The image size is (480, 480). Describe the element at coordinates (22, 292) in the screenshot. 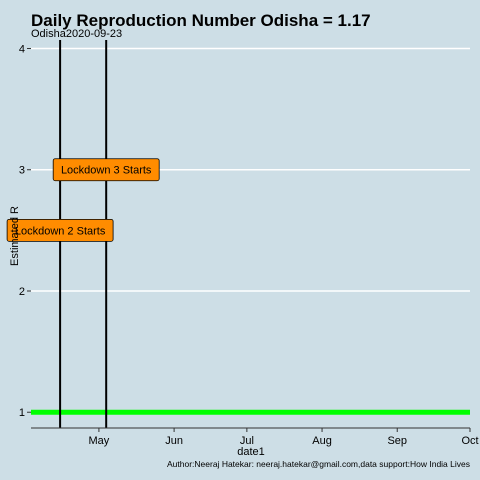

I see `y-tick-label: 2` at that location.